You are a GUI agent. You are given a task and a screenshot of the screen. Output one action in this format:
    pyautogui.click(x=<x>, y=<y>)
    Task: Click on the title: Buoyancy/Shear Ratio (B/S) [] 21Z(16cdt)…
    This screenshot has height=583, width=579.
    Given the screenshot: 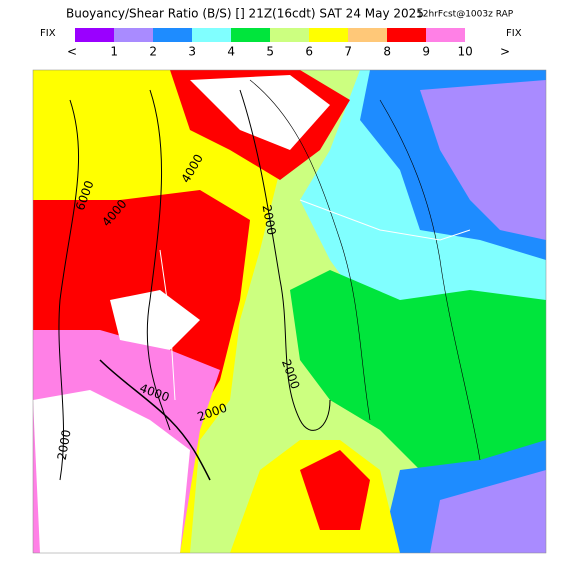 What is the action you would take?
    pyautogui.click(x=245, y=14)
    